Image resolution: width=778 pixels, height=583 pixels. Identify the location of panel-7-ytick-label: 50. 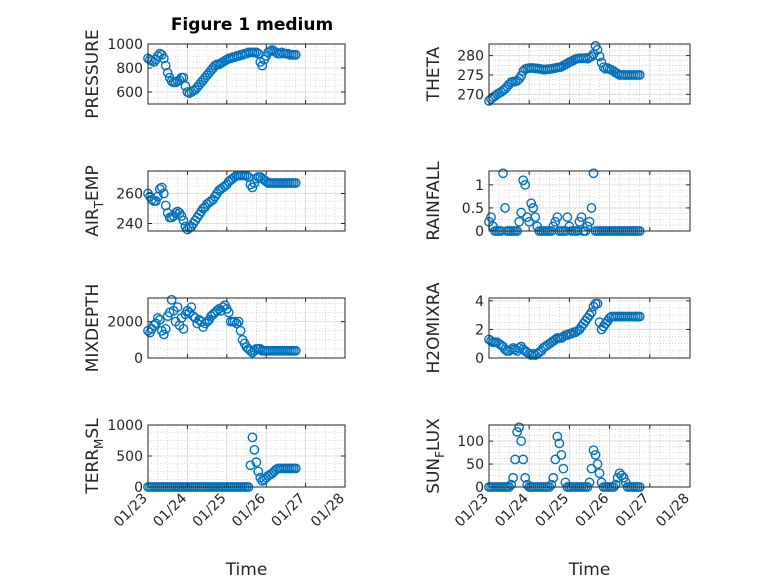
(475, 465).